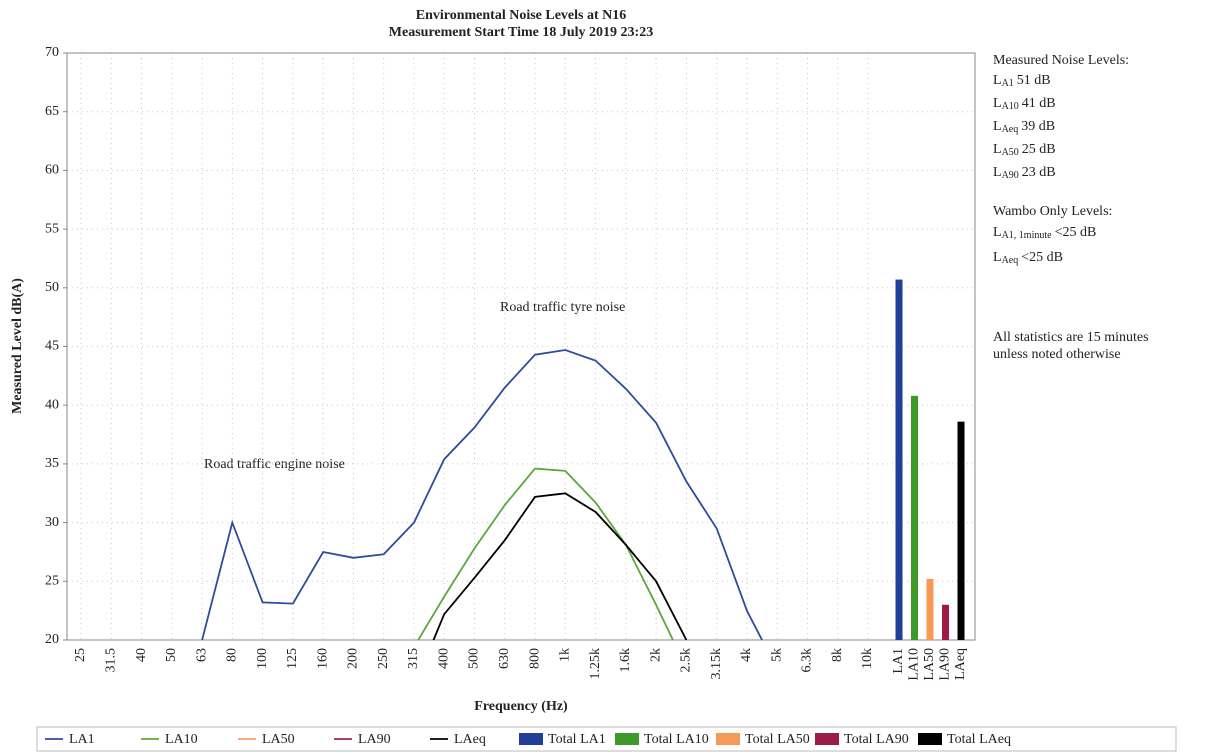 This screenshot has height=754, width=1216. What do you see at coordinates (565, 655) in the screenshot?
I see `x-tick-label: 1k` at bounding box center [565, 655].